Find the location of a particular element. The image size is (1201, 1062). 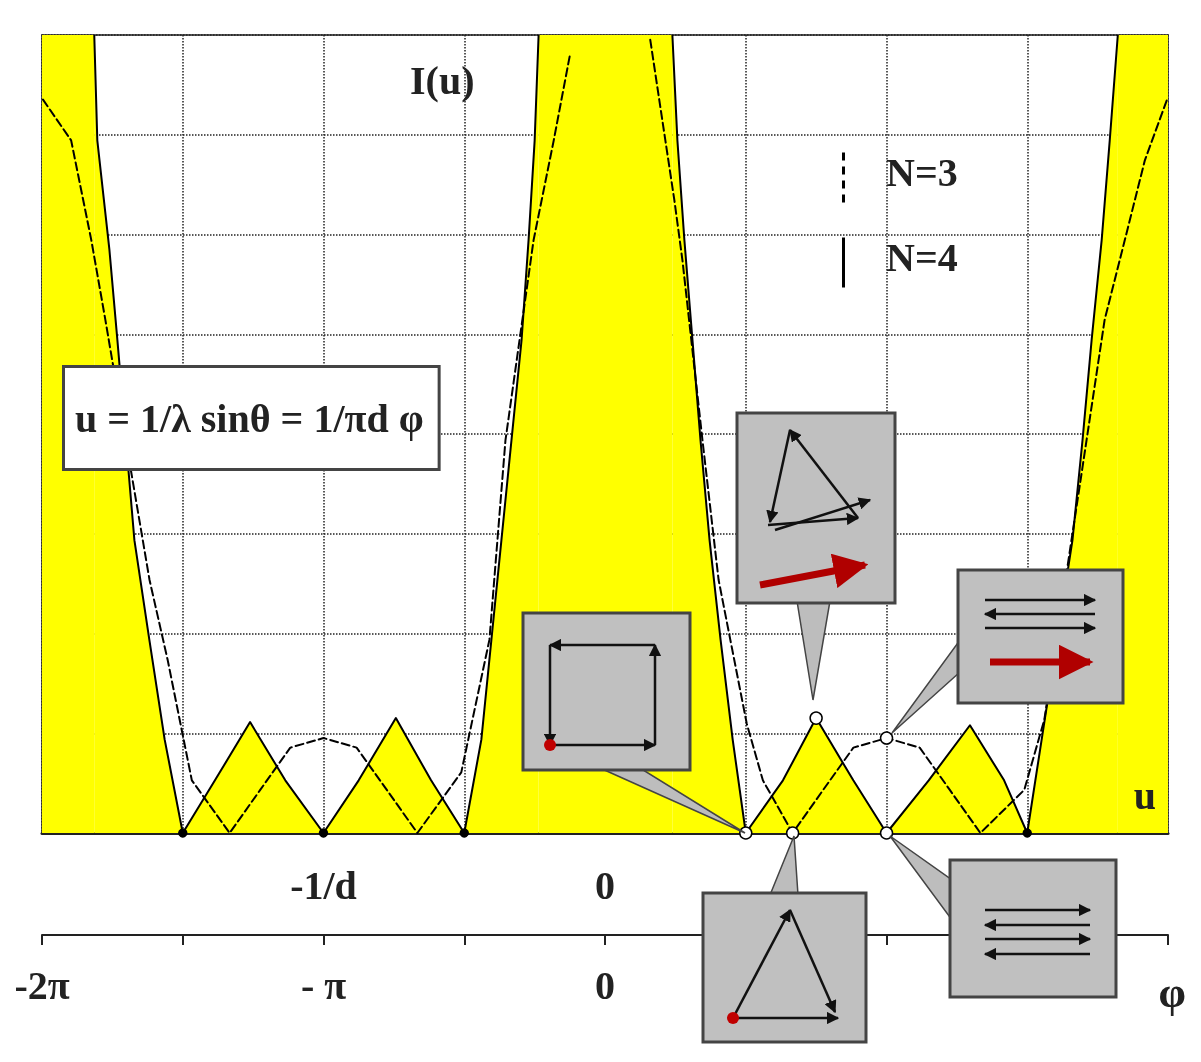

y-axis-title: I(u) is located at coordinates (442, 80).